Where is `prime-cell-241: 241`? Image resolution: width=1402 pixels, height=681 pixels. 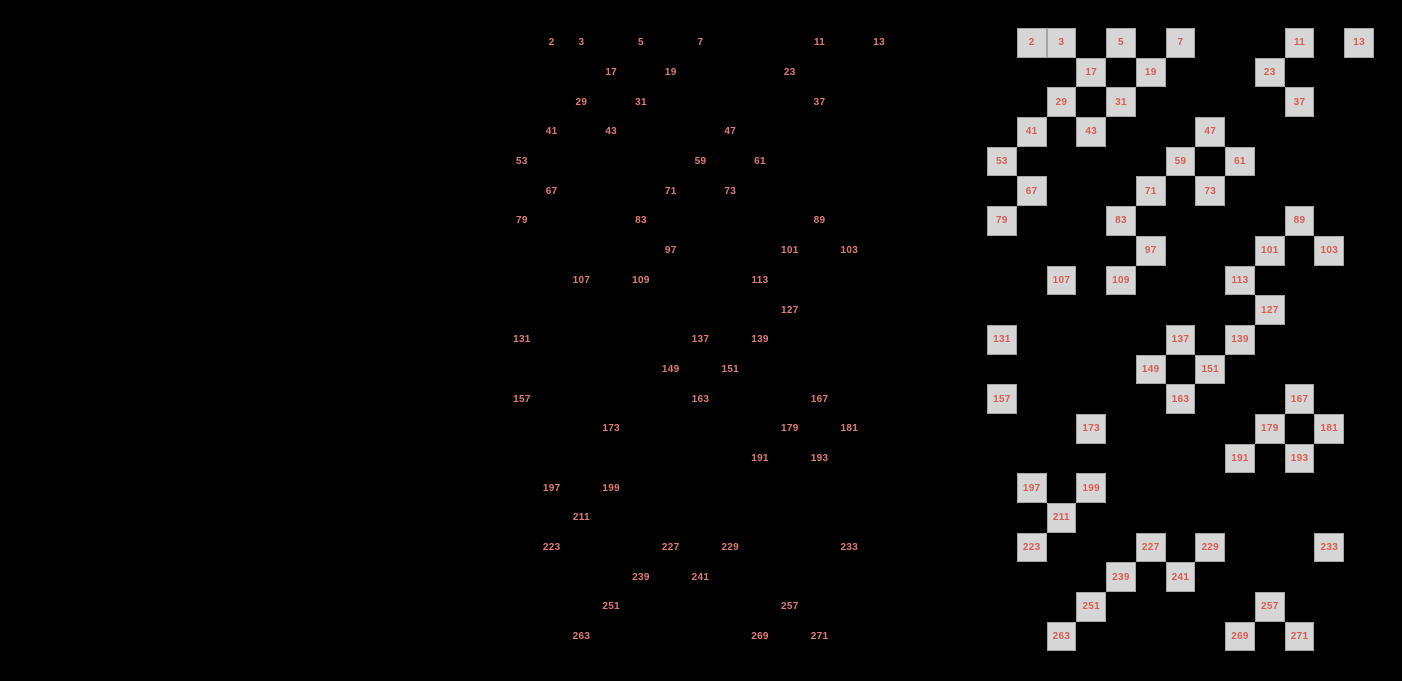
prime-cell-241: 241 is located at coordinates (1180, 577).